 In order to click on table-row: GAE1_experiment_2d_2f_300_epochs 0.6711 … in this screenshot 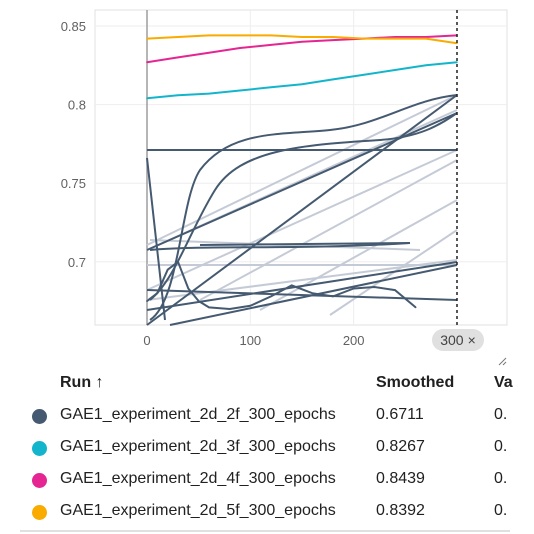, I will do `click(267, 416)`.